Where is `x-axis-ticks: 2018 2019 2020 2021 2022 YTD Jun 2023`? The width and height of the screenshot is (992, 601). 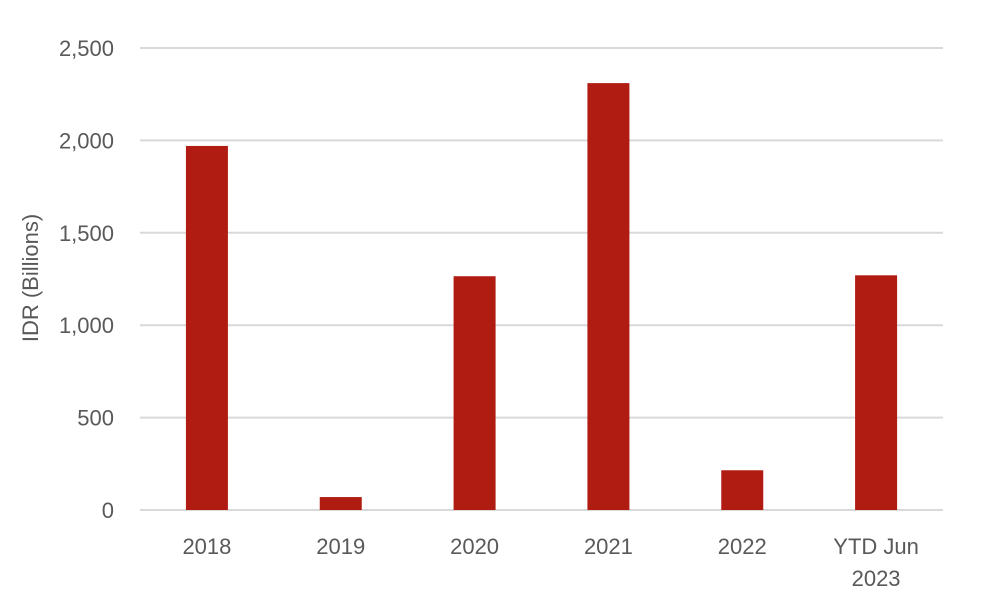 x-axis-ticks: 2018 2019 2020 2021 2022 YTD Jun 2023 is located at coordinates (550, 562).